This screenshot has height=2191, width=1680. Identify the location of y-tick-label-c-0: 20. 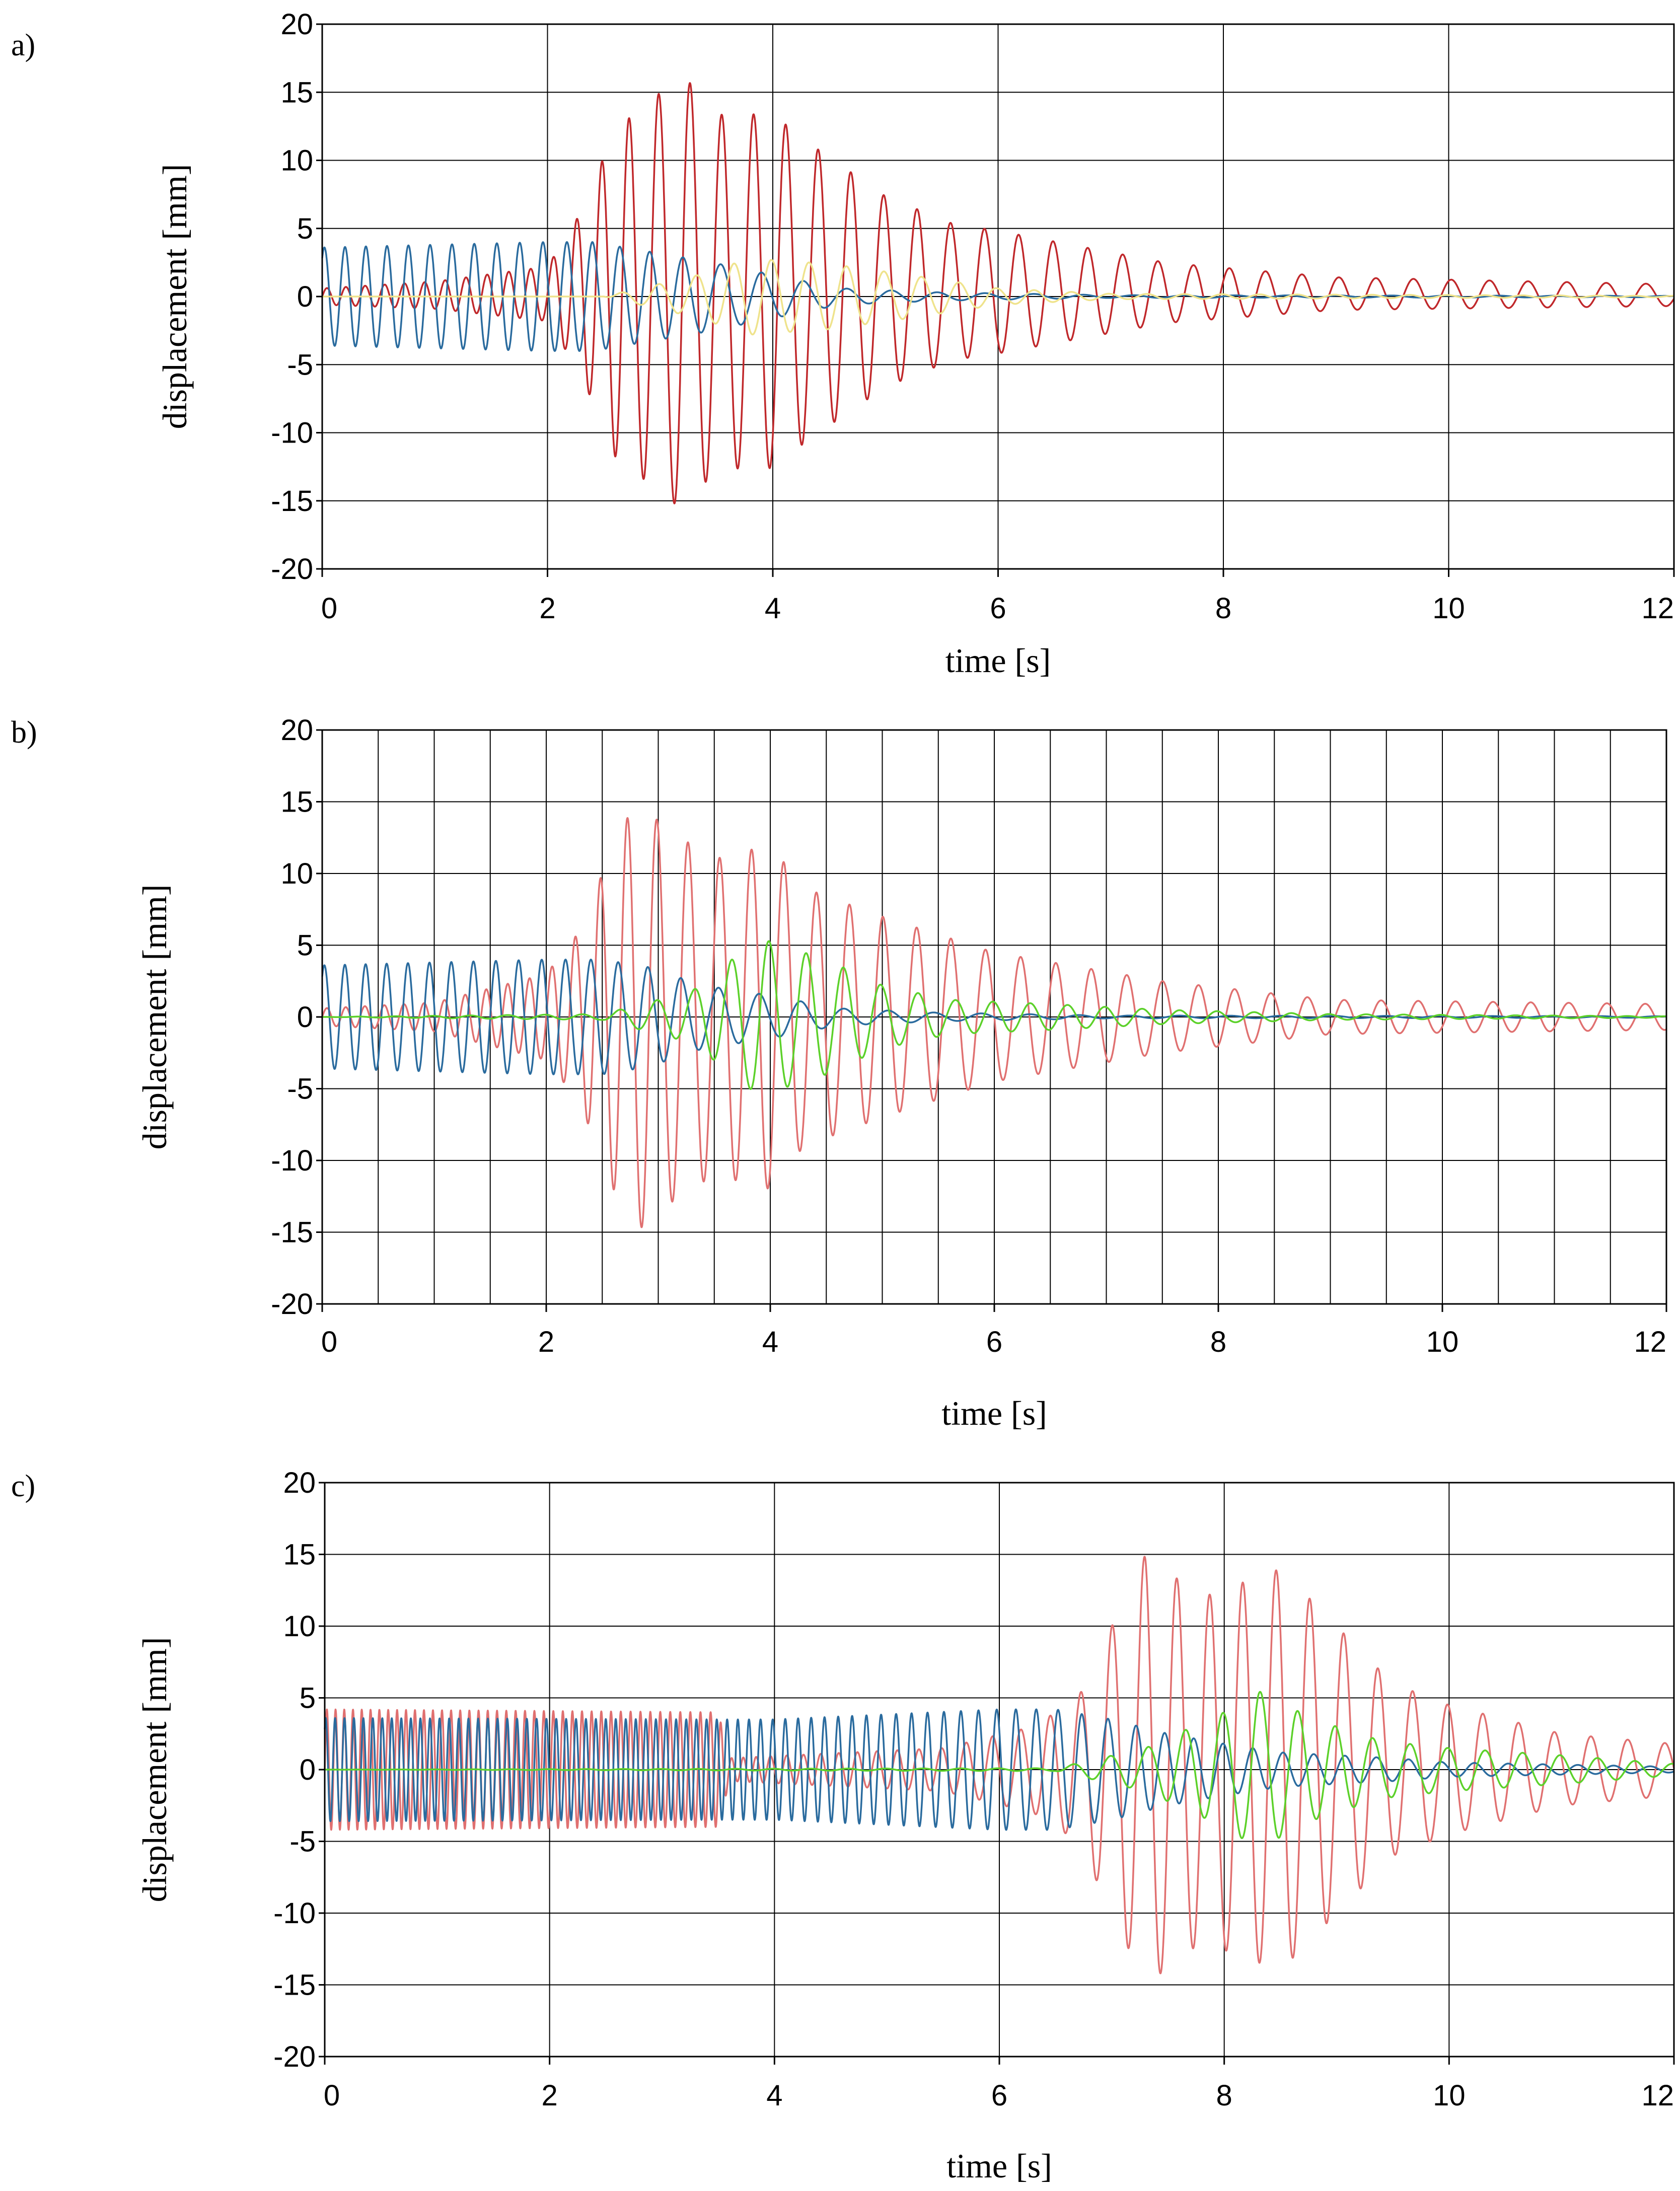
(299, 1483).